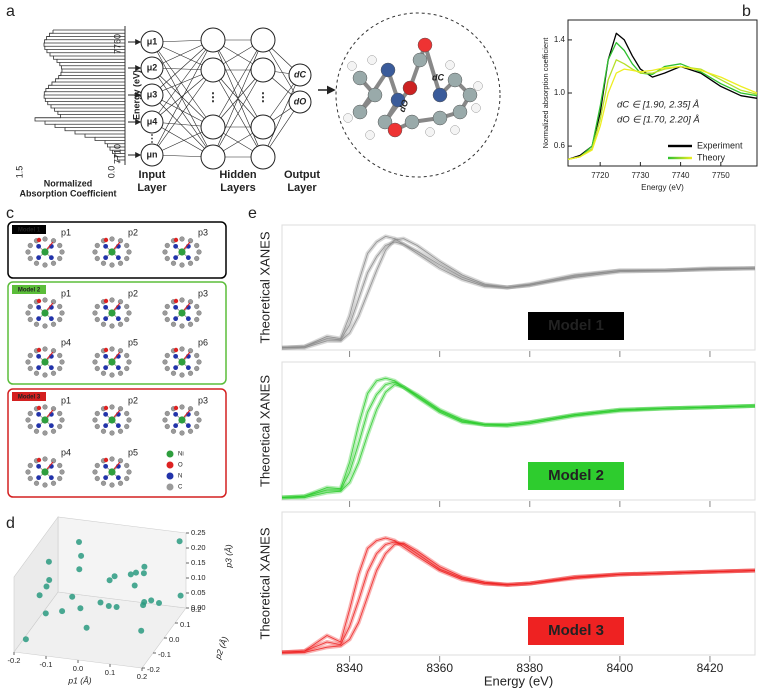 Image resolution: width=760 pixels, height=689 pixels. Describe the element at coordinates (66, 342) in the screenshot. I see `param-label: p4` at that location.